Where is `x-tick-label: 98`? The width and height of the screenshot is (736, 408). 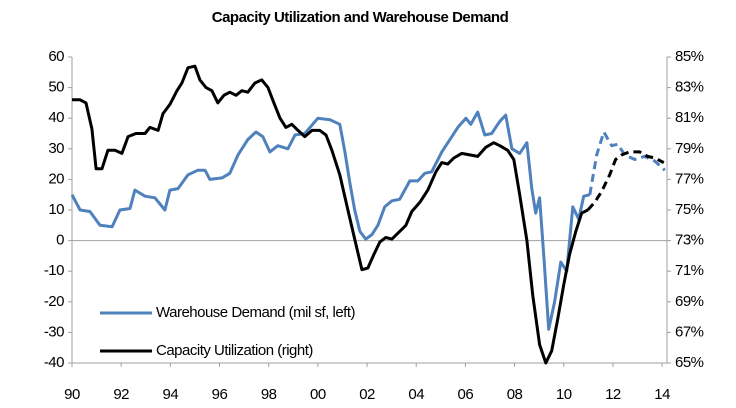
x-tick-label: 98 is located at coordinates (269, 394).